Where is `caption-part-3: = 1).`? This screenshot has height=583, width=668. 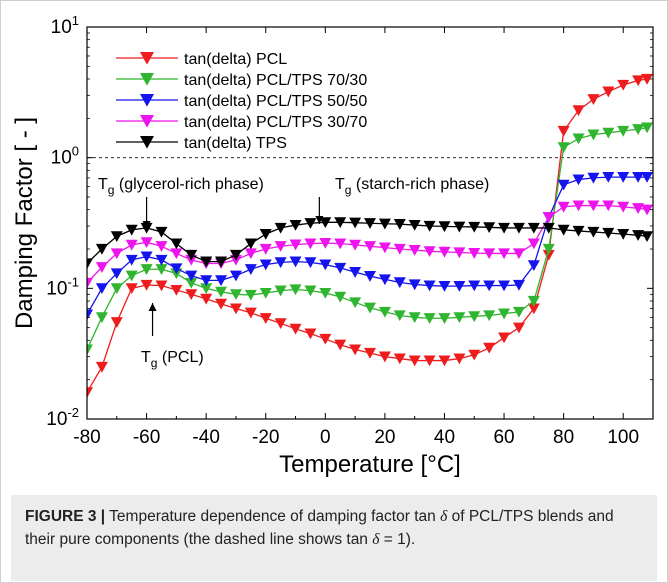
caption-part-3: = 1). is located at coordinates (397, 539).